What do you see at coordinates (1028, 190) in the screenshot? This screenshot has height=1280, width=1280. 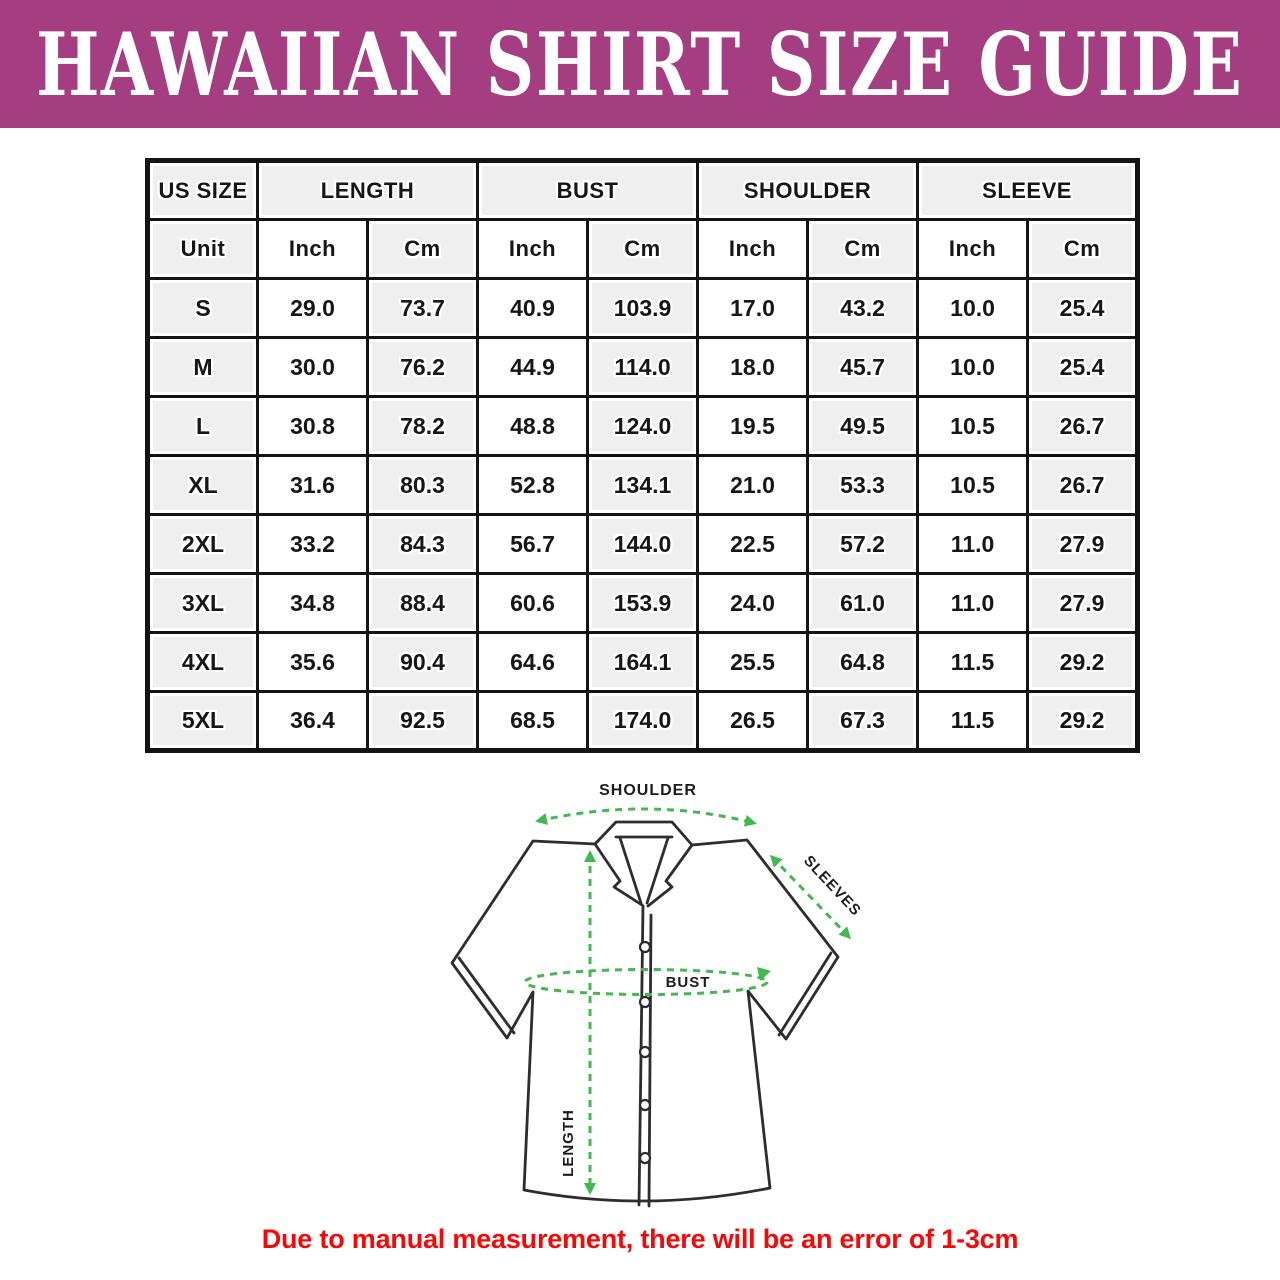 I see `column-group-header: SLEEVE` at bounding box center [1028, 190].